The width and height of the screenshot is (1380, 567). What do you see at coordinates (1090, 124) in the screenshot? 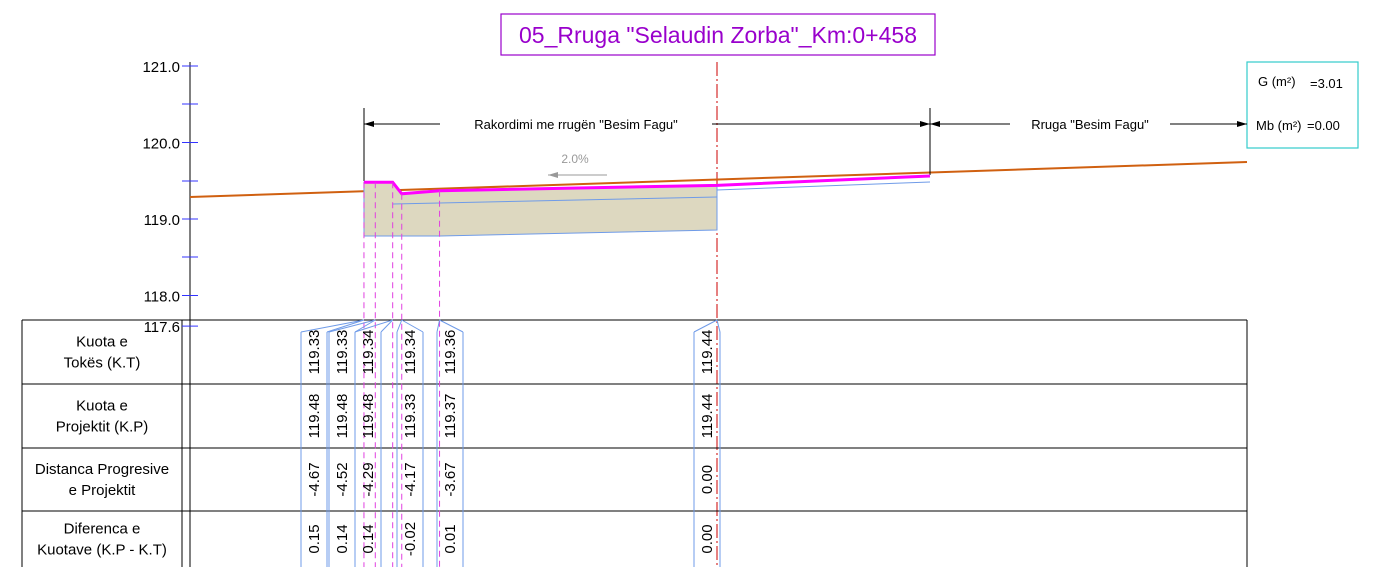
I see `road-label: Rruga "Besim Fagu"` at bounding box center [1090, 124].